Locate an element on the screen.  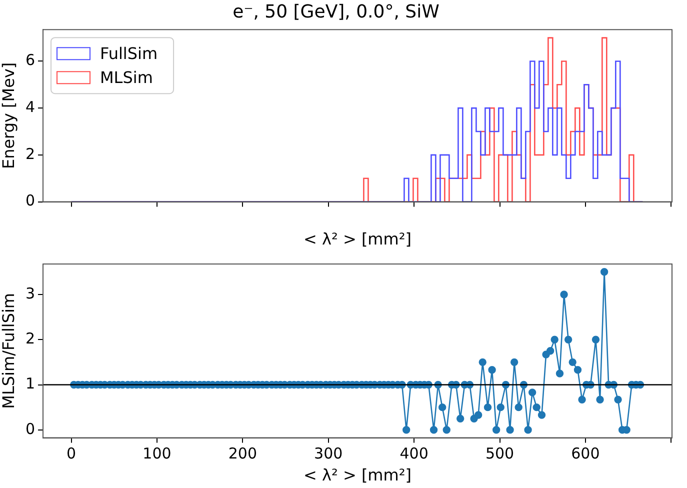
x-tick-label: 600 is located at coordinates (585, 453).